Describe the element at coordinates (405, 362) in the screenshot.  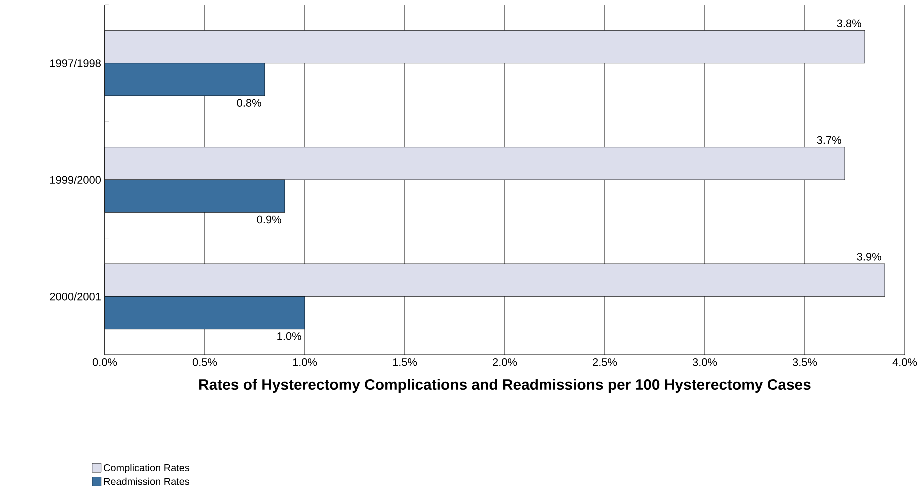
I see `x-tick-label: 1.5%` at that location.